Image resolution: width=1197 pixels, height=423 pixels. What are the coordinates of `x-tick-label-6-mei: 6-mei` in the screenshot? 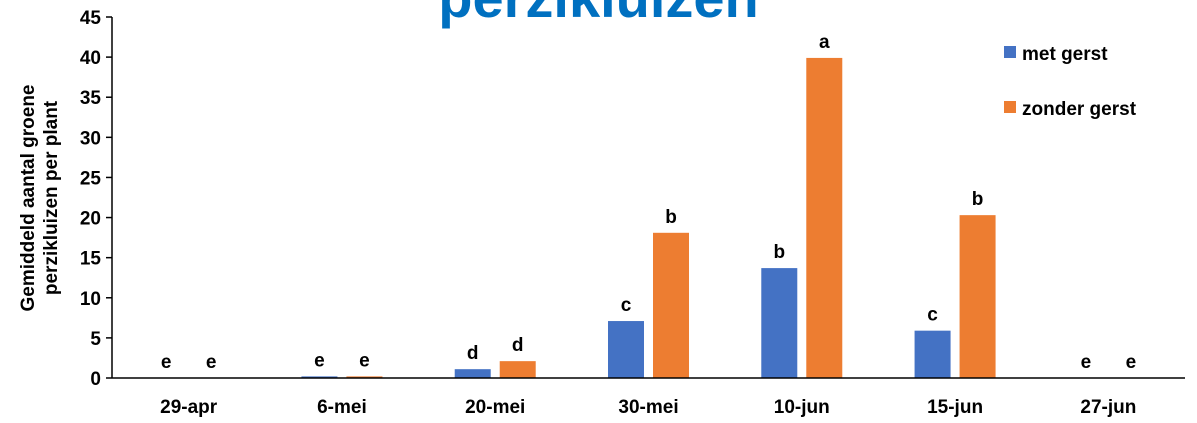 It's located at (342, 407).